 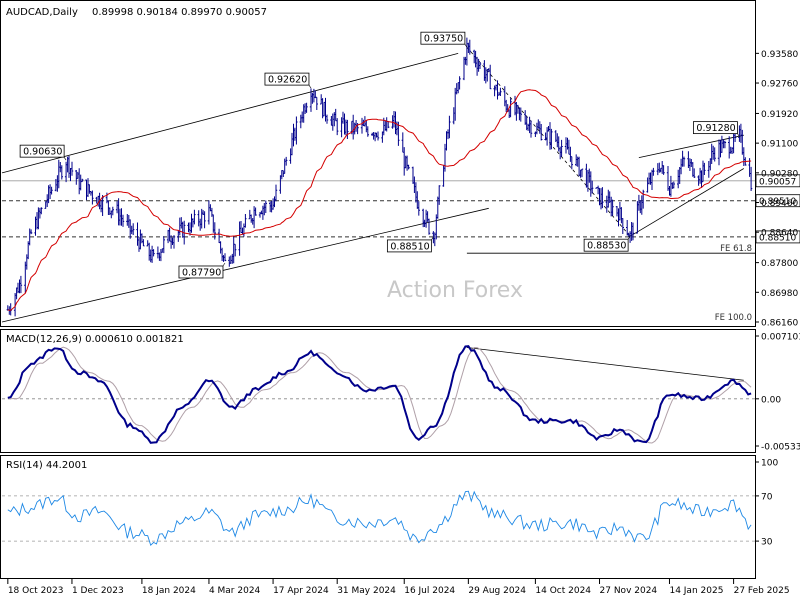 I want to click on x-axis-tick-label: 14 Jan 2025, so click(x=696, y=591).